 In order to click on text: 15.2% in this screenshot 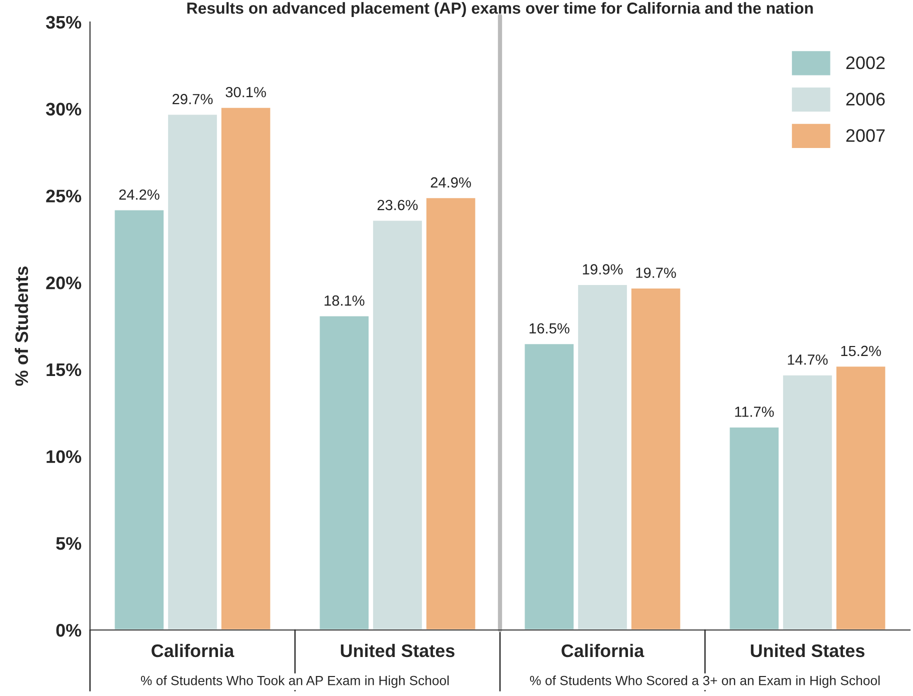, I will do `click(861, 351)`.